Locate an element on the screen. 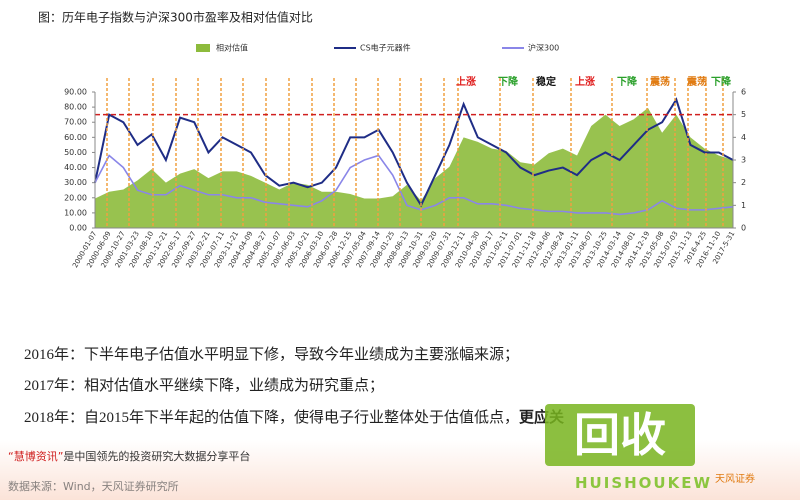 Image resolution: width=800 pixels, height=500 pixels. text: 2018年：自2015年下半年起的估值下降，使得电子行业整体处于估值低点， is located at coordinates (272, 418).